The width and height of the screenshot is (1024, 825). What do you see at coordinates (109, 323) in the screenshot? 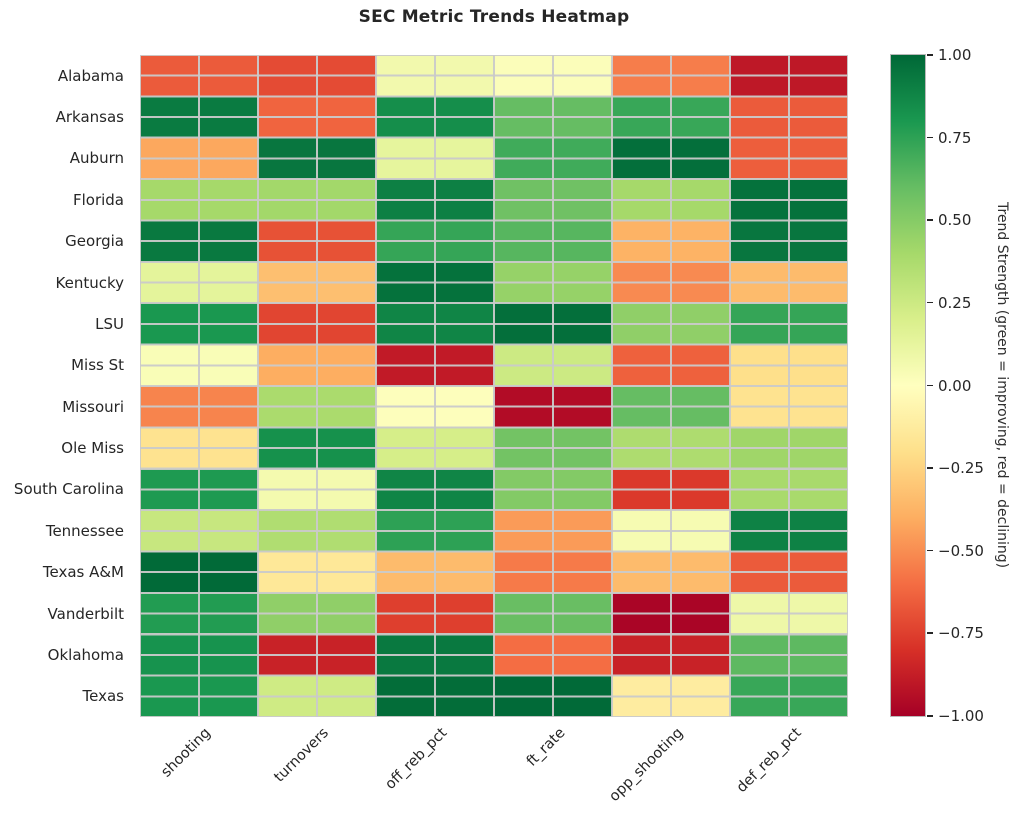
I see `y-tick-label: LSU` at bounding box center [109, 323].